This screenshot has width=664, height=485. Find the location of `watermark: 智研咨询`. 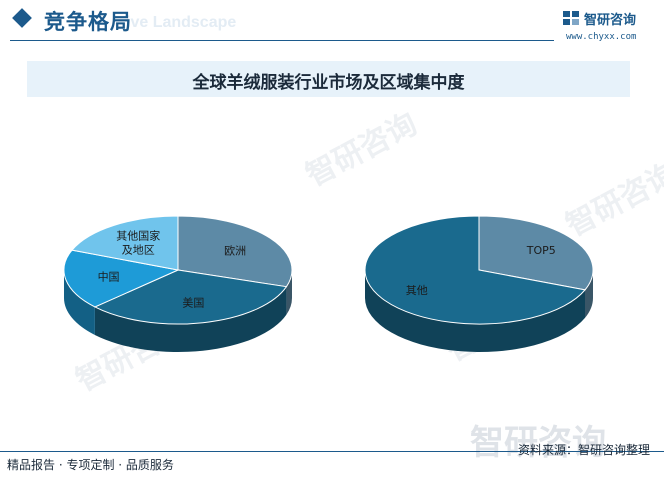

watermark: 智研咨询 is located at coordinates (538, 443).